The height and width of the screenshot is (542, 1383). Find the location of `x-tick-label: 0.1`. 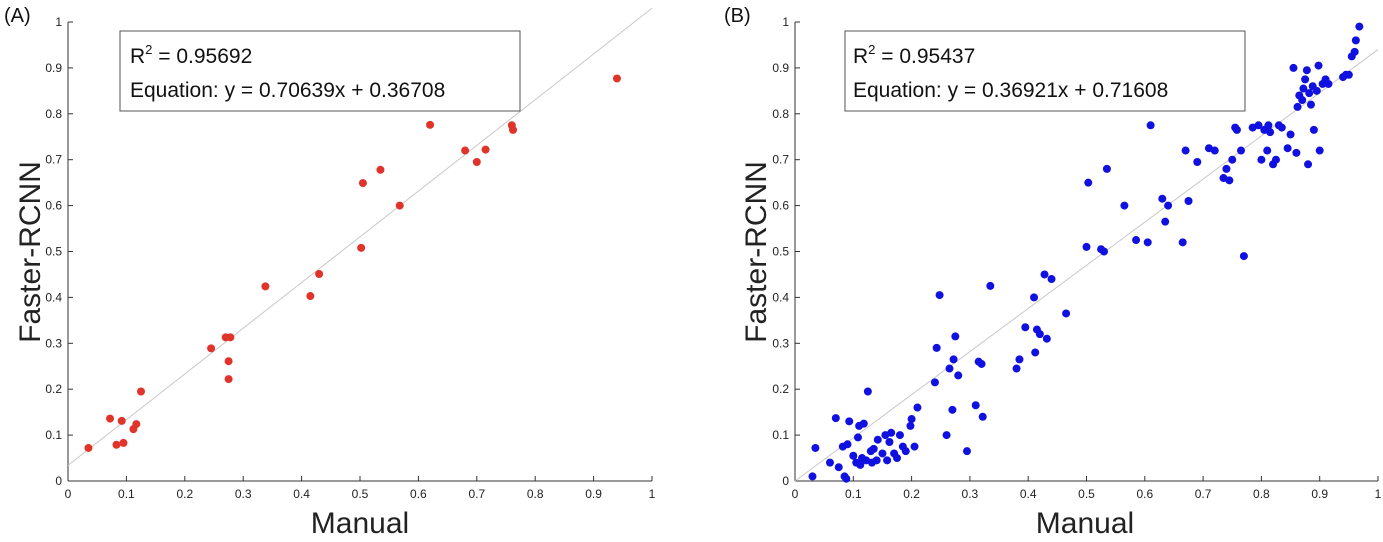

x-tick-label: 0.1 is located at coordinates (853, 494).